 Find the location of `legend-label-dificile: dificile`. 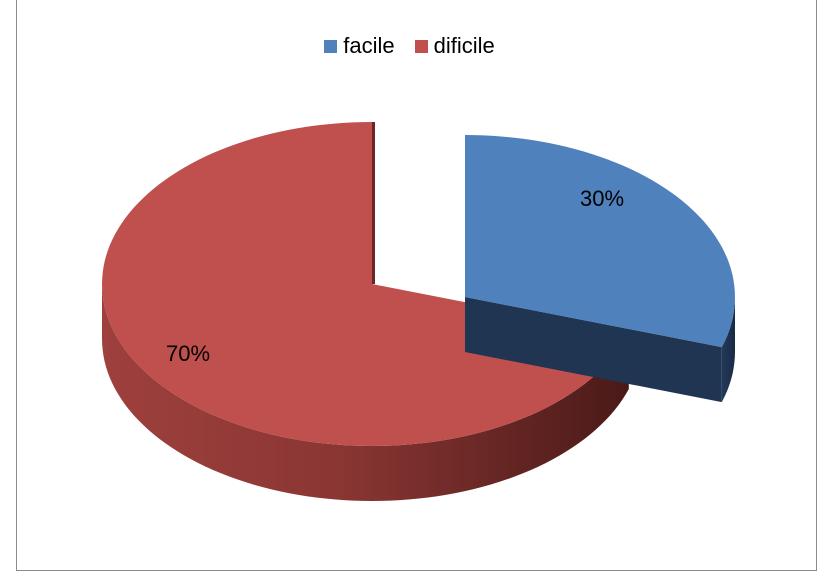

legend-label-dificile: dificile is located at coordinates (464, 45).